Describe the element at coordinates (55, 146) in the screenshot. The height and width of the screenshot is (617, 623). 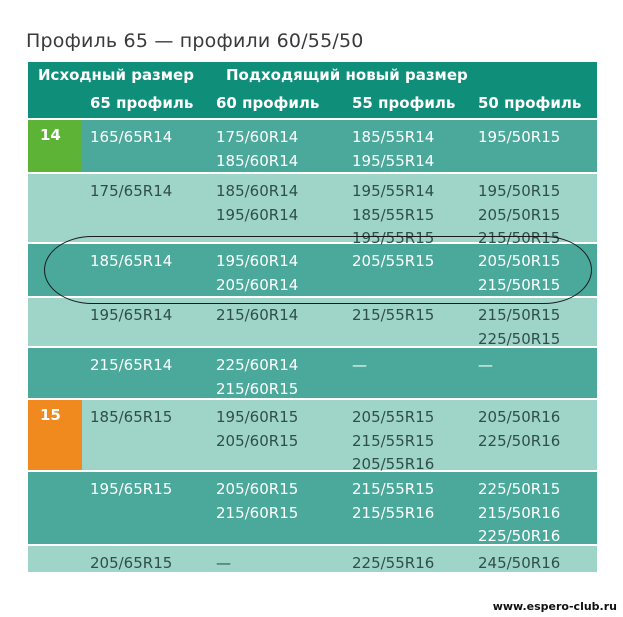
I see `rim-size-badge: 14` at that location.